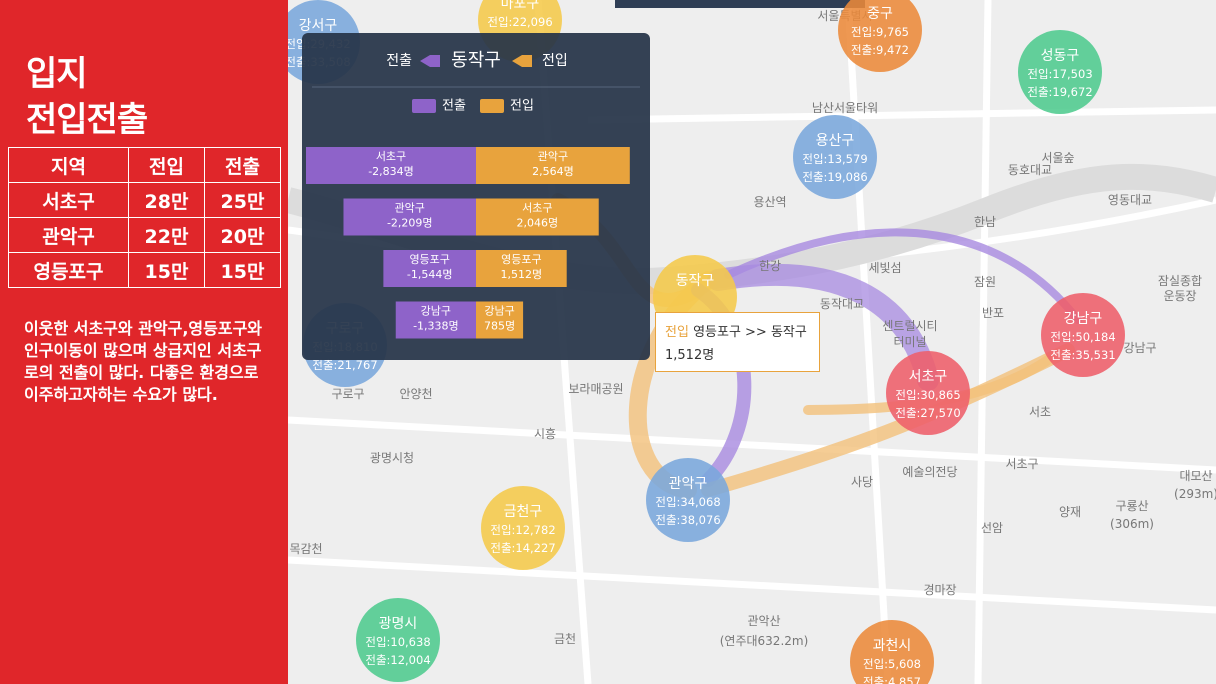  What do you see at coordinates (454, 106) in the screenshot?
I see `legend-label: 전출` at bounding box center [454, 106].